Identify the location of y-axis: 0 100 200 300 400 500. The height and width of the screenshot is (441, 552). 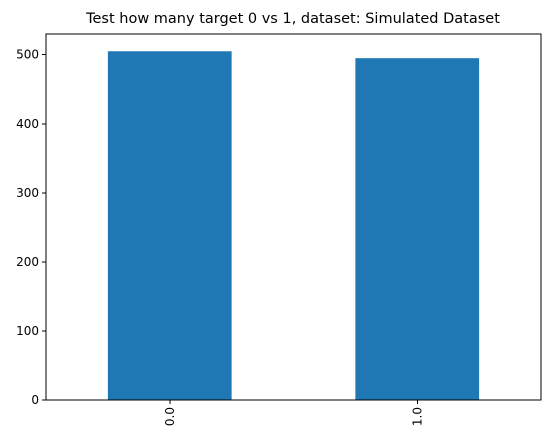
(31, 227).